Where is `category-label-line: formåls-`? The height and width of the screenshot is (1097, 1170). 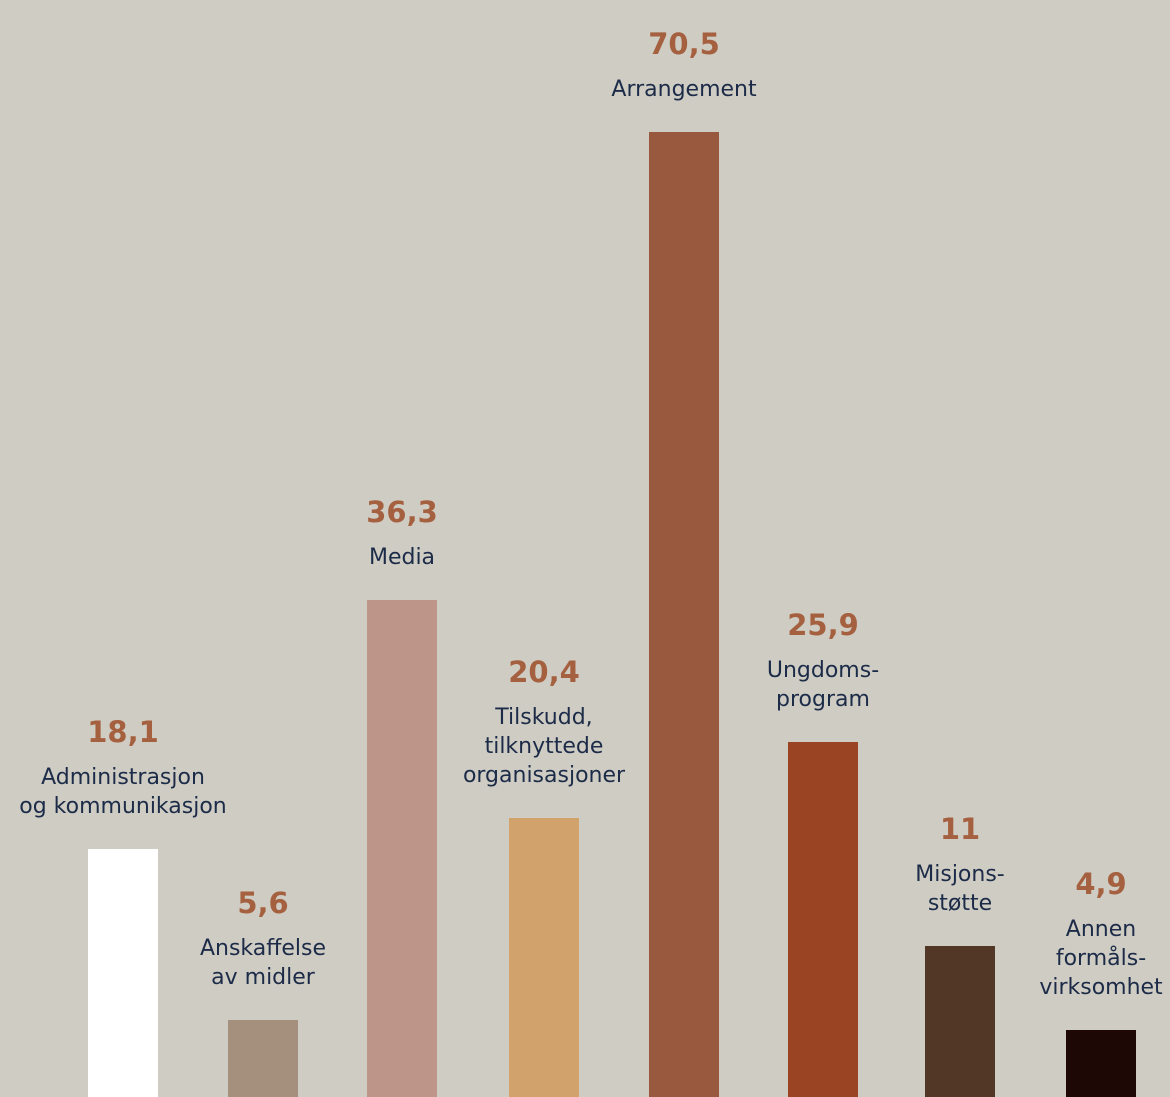
category-label-line: formåls- is located at coordinates (1101, 958).